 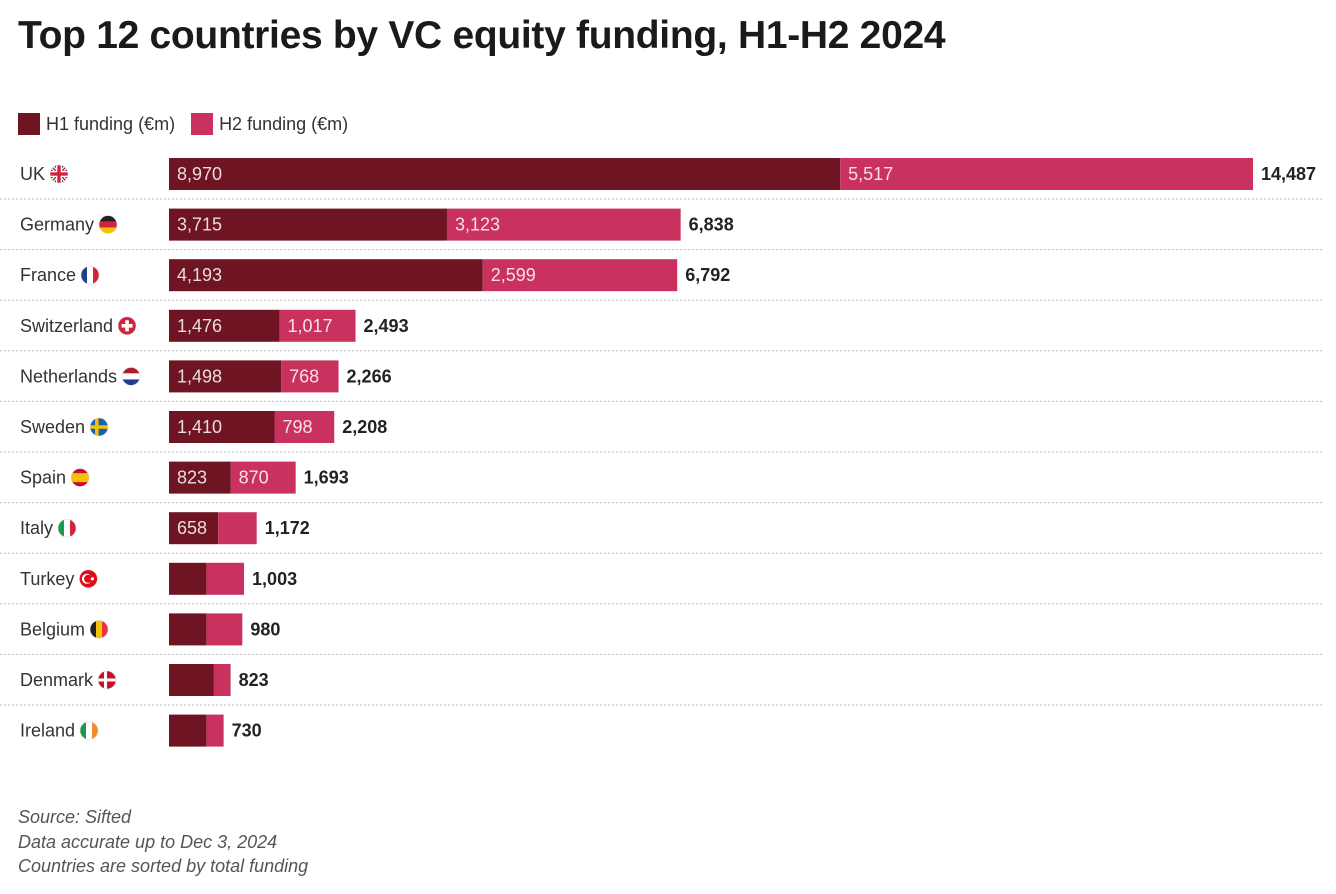 What do you see at coordinates (29, 124) in the screenshot?
I see `legend-swatch-h1` at bounding box center [29, 124].